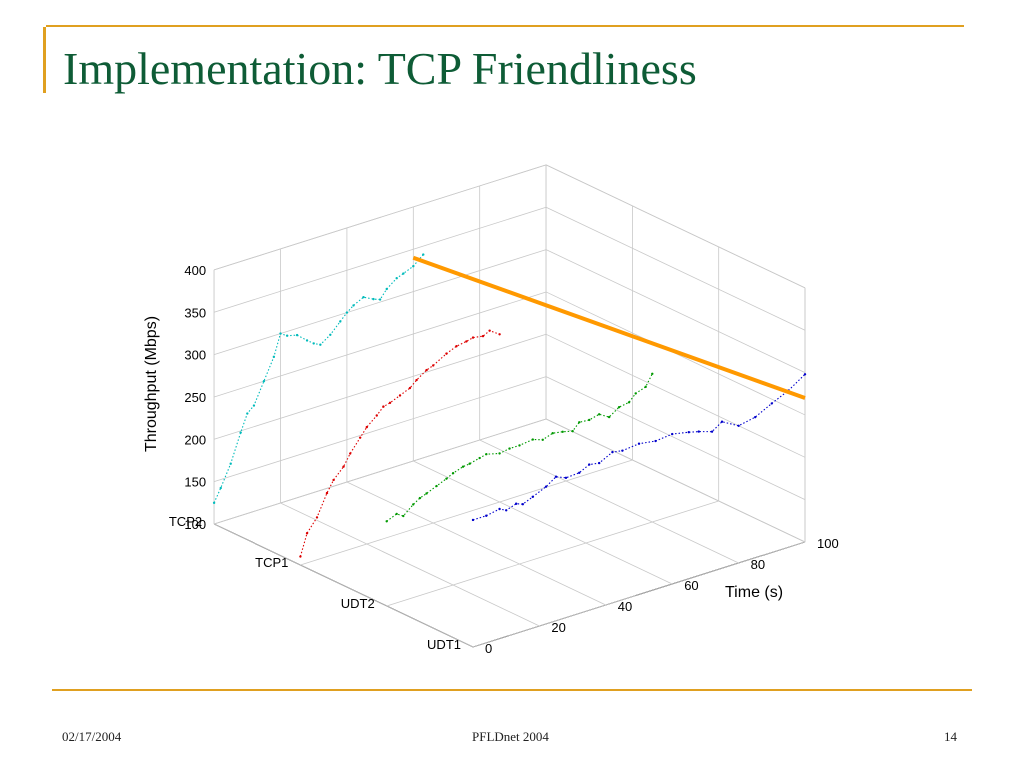  I want to click on title-accent-vertical-bar, so click(44, 60).